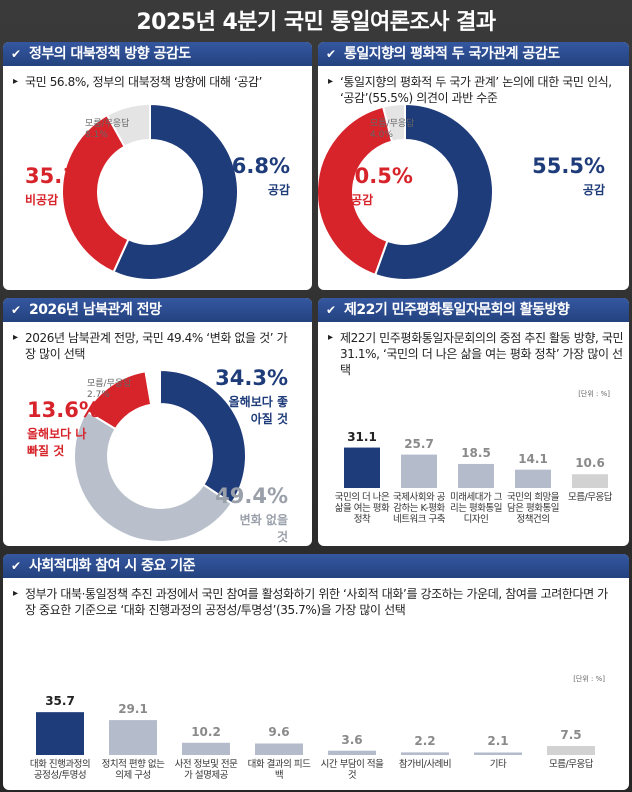  I want to click on category-label: 참가비/사례비, so click(425, 764).